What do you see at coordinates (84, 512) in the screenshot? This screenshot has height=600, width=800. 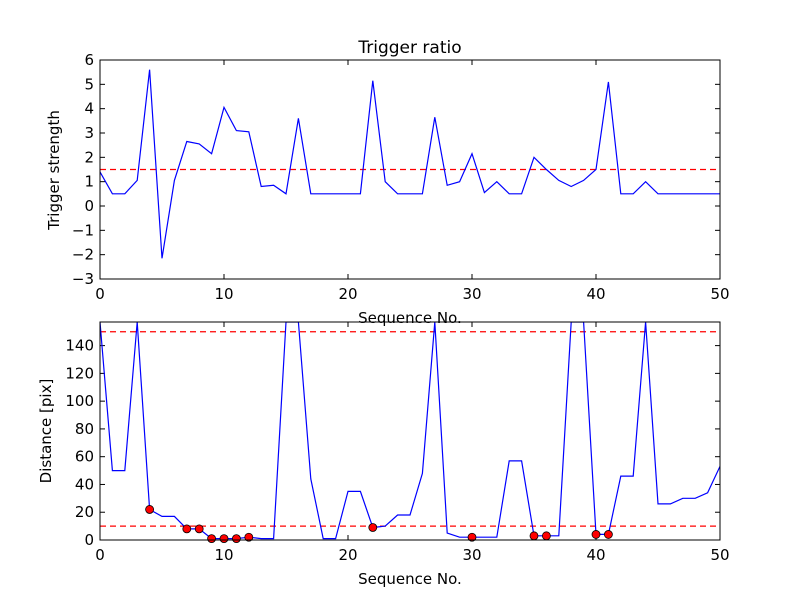 I see `y-tick-label: 20` at bounding box center [84, 512].